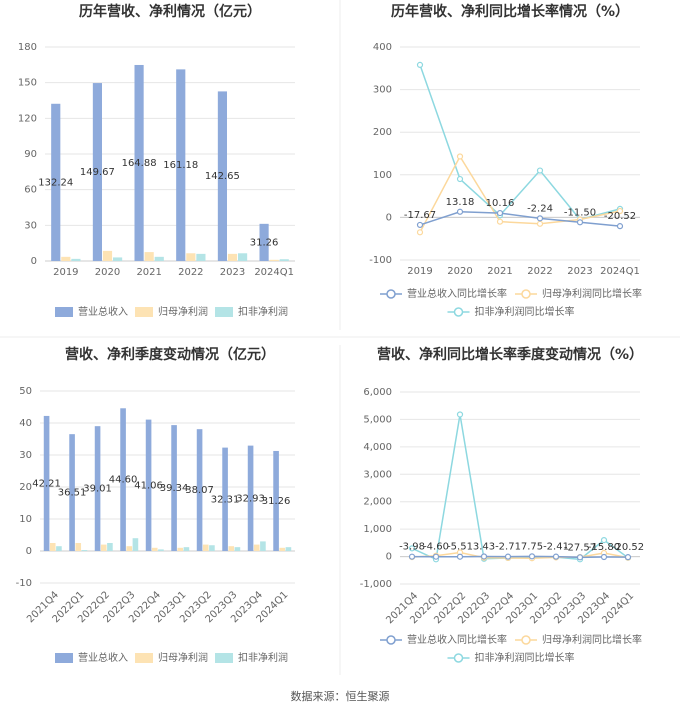 The image size is (680, 712). What do you see at coordinates (263, 657) in the screenshot?
I see `legend-label: 扣非净利润` at bounding box center [263, 657].